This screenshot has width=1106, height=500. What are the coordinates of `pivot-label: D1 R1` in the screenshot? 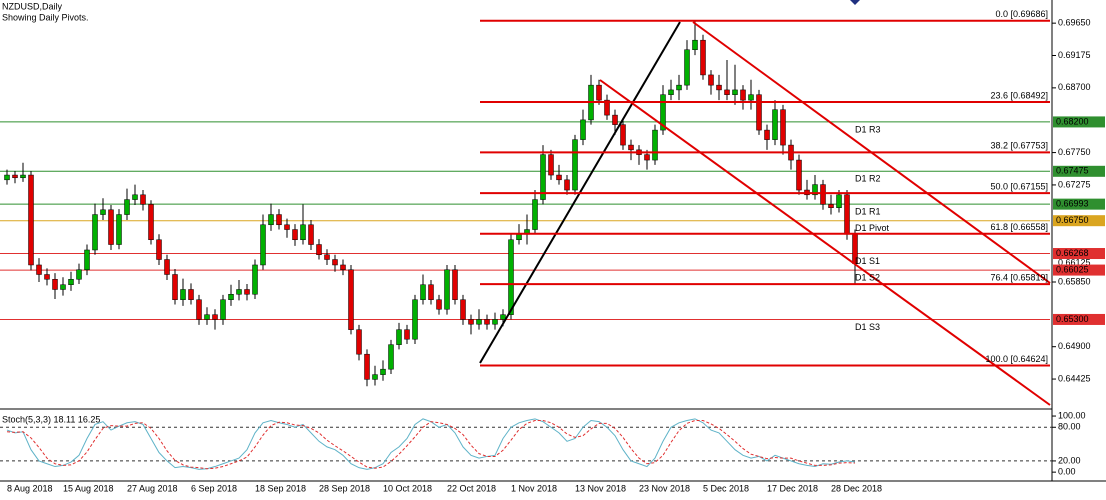 It's located at (868, 212).